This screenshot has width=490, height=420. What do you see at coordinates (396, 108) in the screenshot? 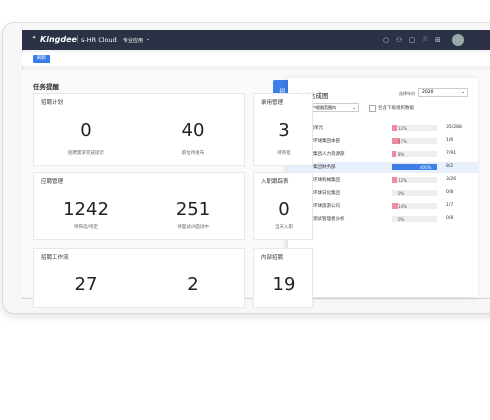
I see `include-label: 包含下级组织数据` at bounding box center [396, 108].